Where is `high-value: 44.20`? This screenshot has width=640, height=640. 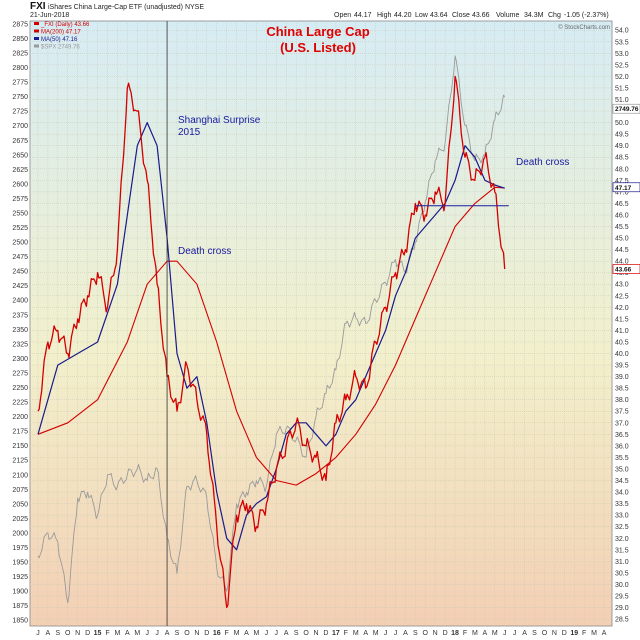
high-value: 44.20 is located at coordinates (403, 15).